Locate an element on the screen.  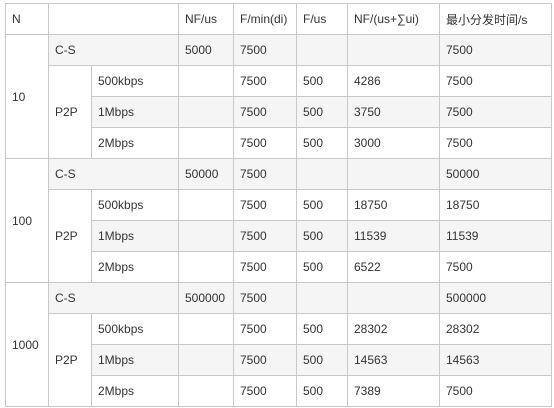
nf-sum-cell: 7389 is located at coordinates (393, 391).